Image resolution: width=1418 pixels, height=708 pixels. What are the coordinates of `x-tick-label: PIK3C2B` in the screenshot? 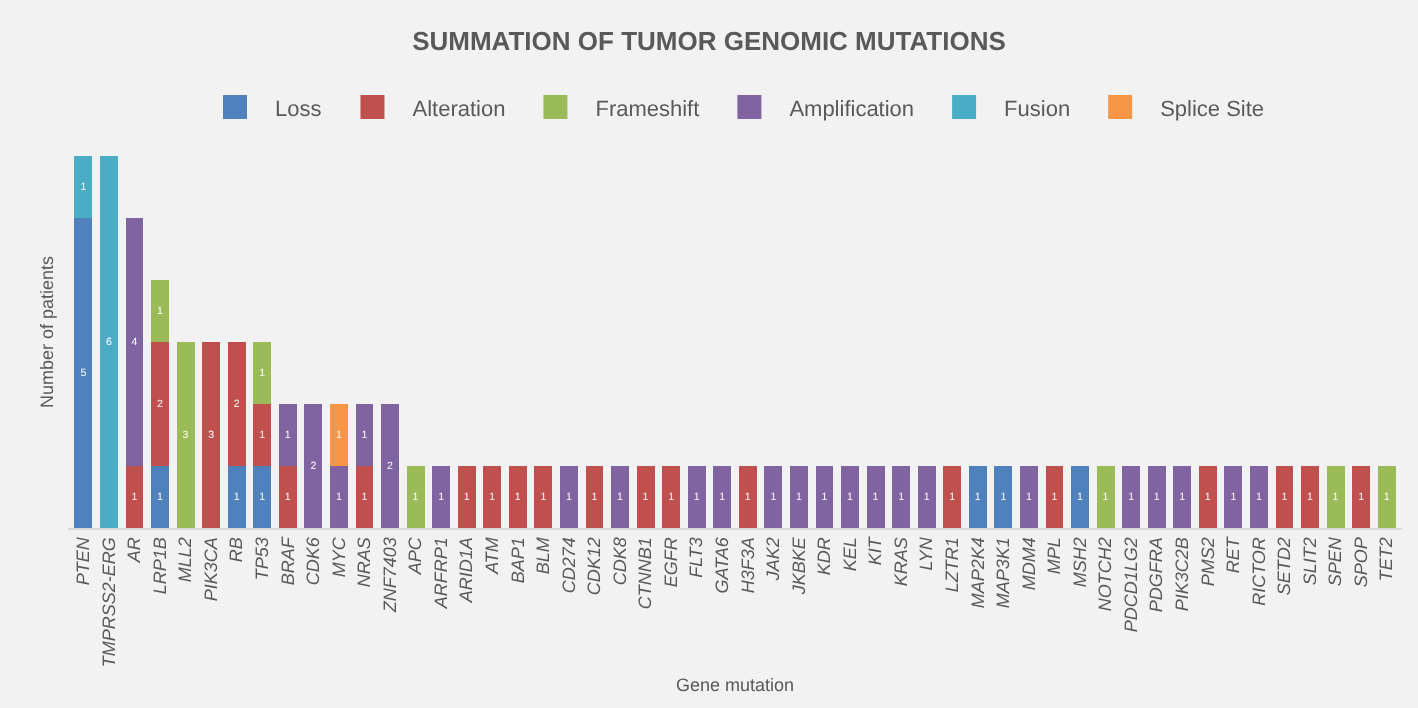 It's located at (1182, 574).